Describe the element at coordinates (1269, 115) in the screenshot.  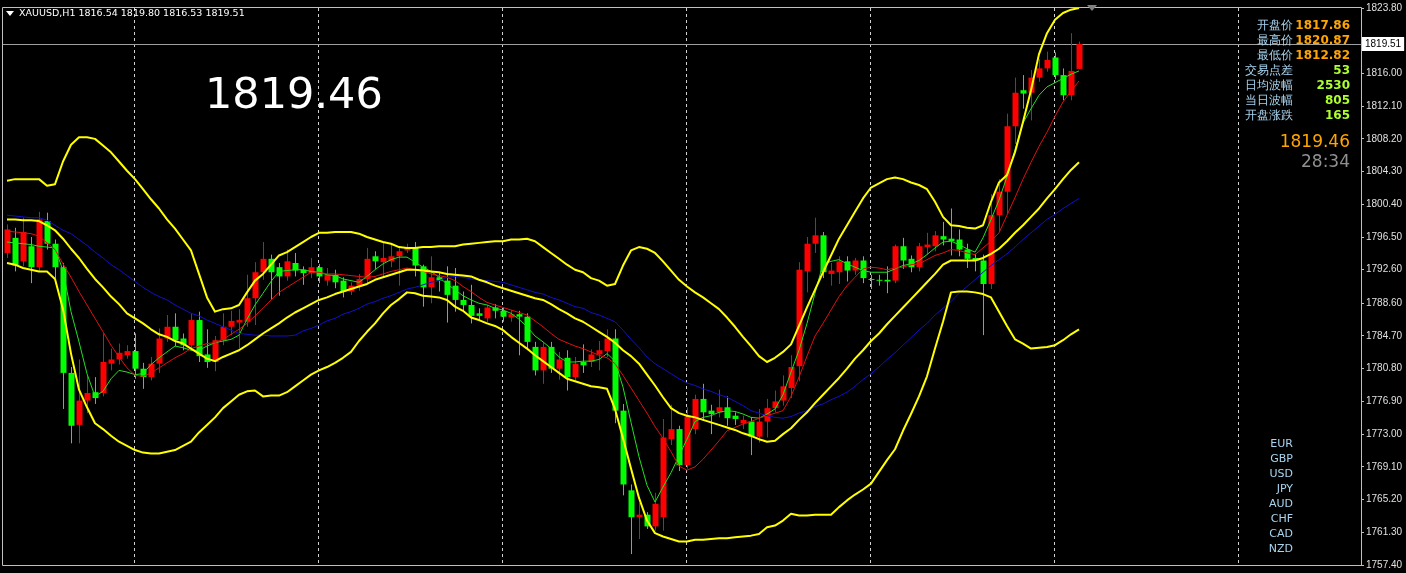
I see `text: 开盘涨跌` at that location.